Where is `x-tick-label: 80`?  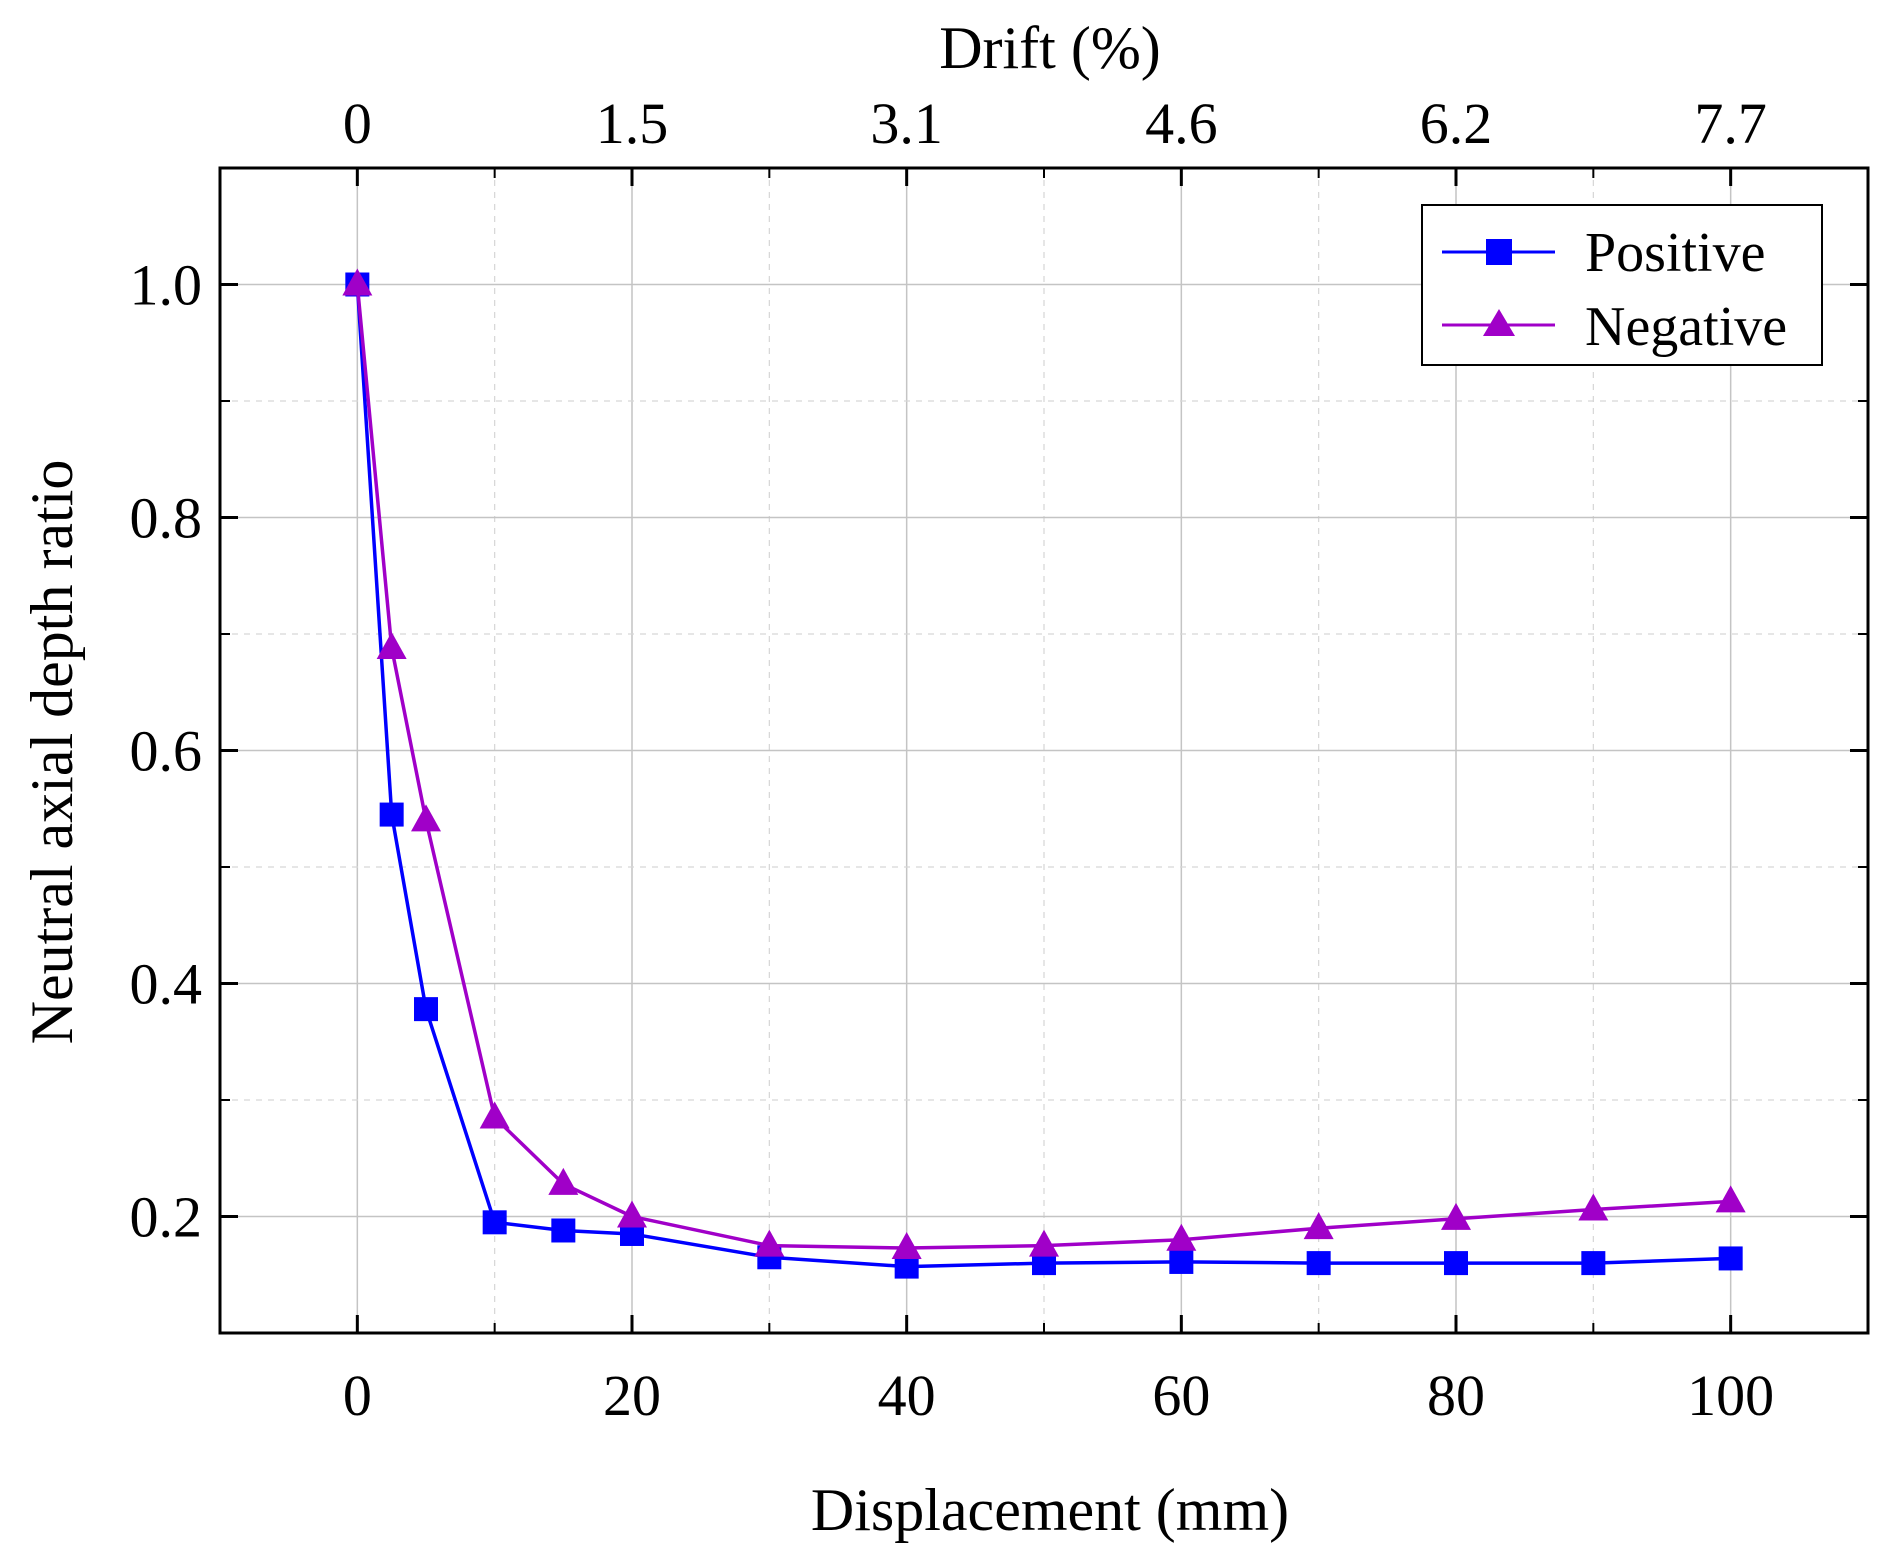
x-tick-label: 80 is located at coordinates (1456, 1395).